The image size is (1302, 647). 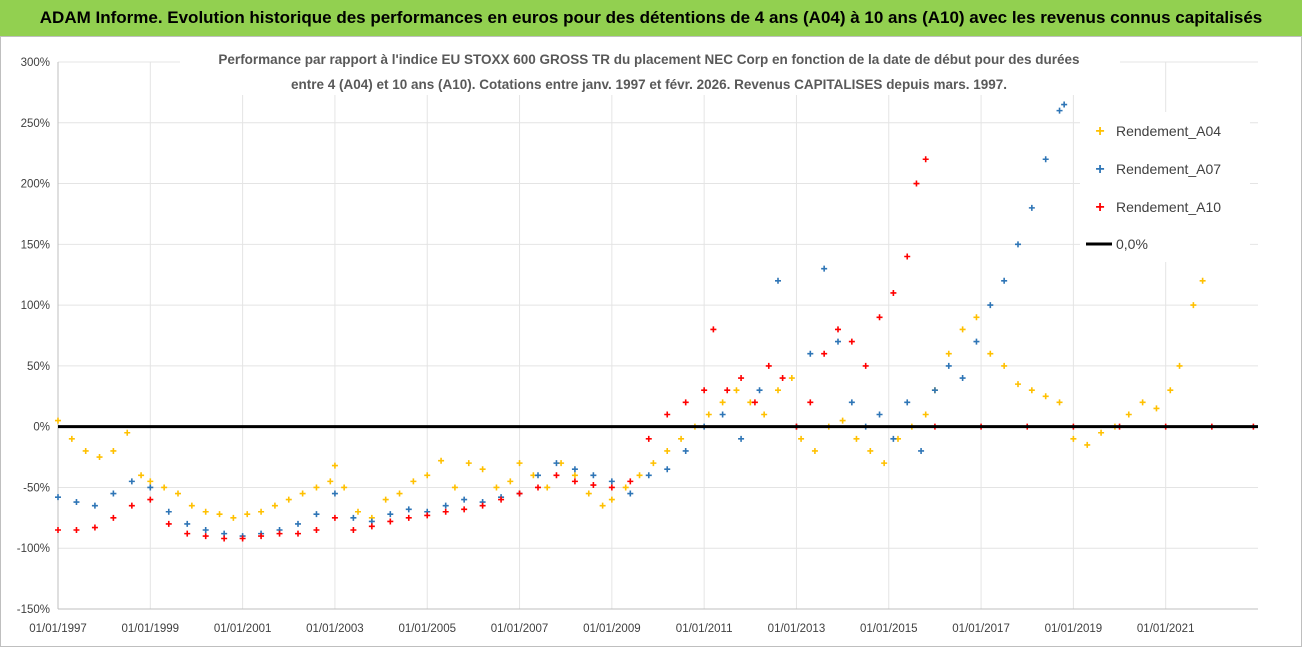 I want to click on x-tick-label: 01/01/2007, so click(x=520, y=629).